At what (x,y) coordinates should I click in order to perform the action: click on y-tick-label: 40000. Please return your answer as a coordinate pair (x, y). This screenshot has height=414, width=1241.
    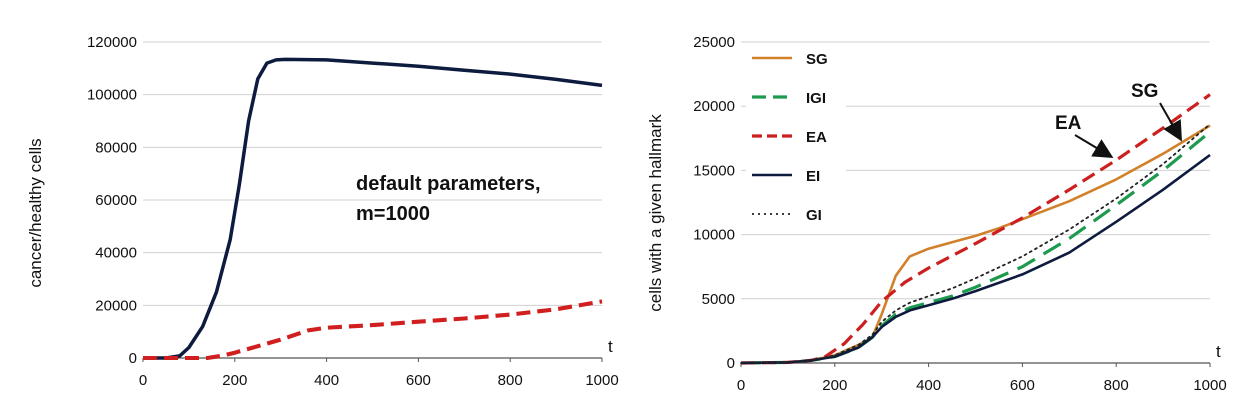
    Looking at the image, I should click on (116, 253).